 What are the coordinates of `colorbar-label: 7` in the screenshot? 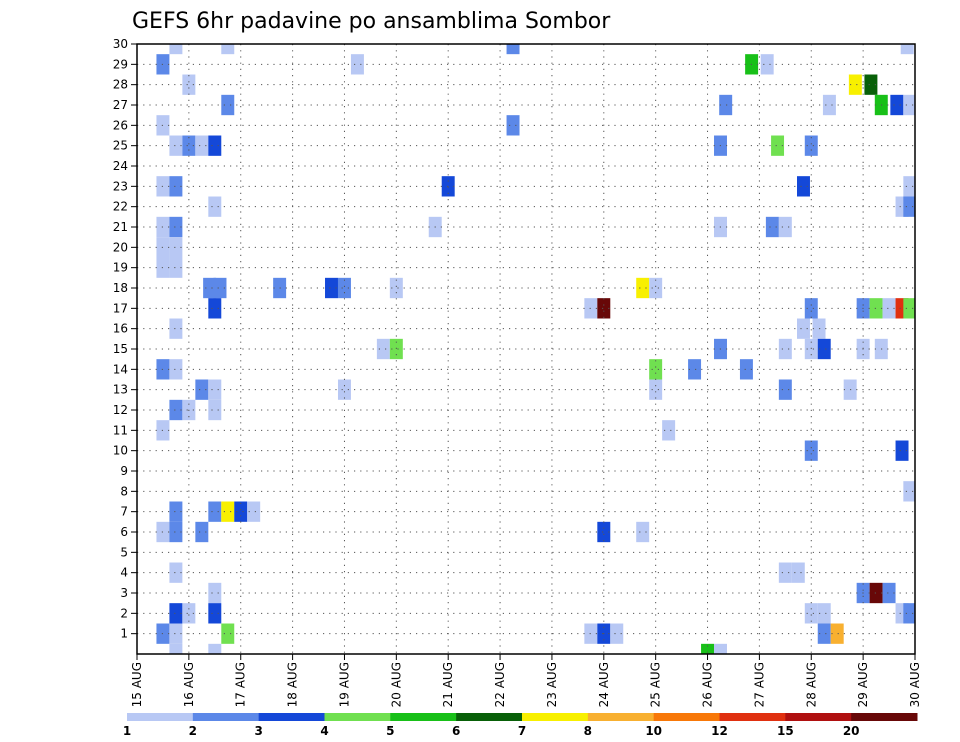 It's located at (522, 731).